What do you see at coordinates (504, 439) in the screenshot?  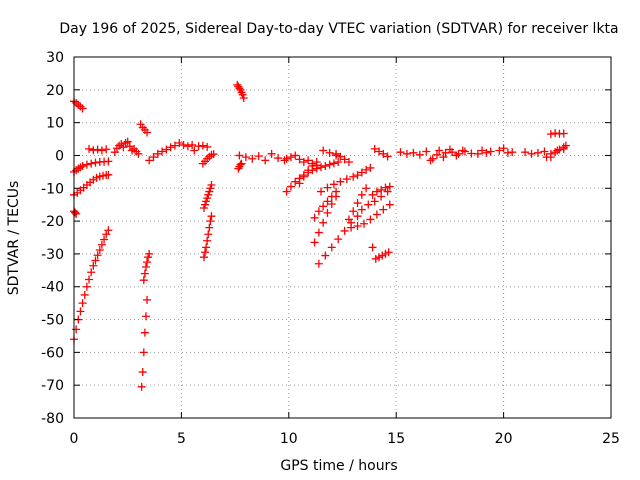 I see `x-tick-label: 20` at bounding box center [504, 439].